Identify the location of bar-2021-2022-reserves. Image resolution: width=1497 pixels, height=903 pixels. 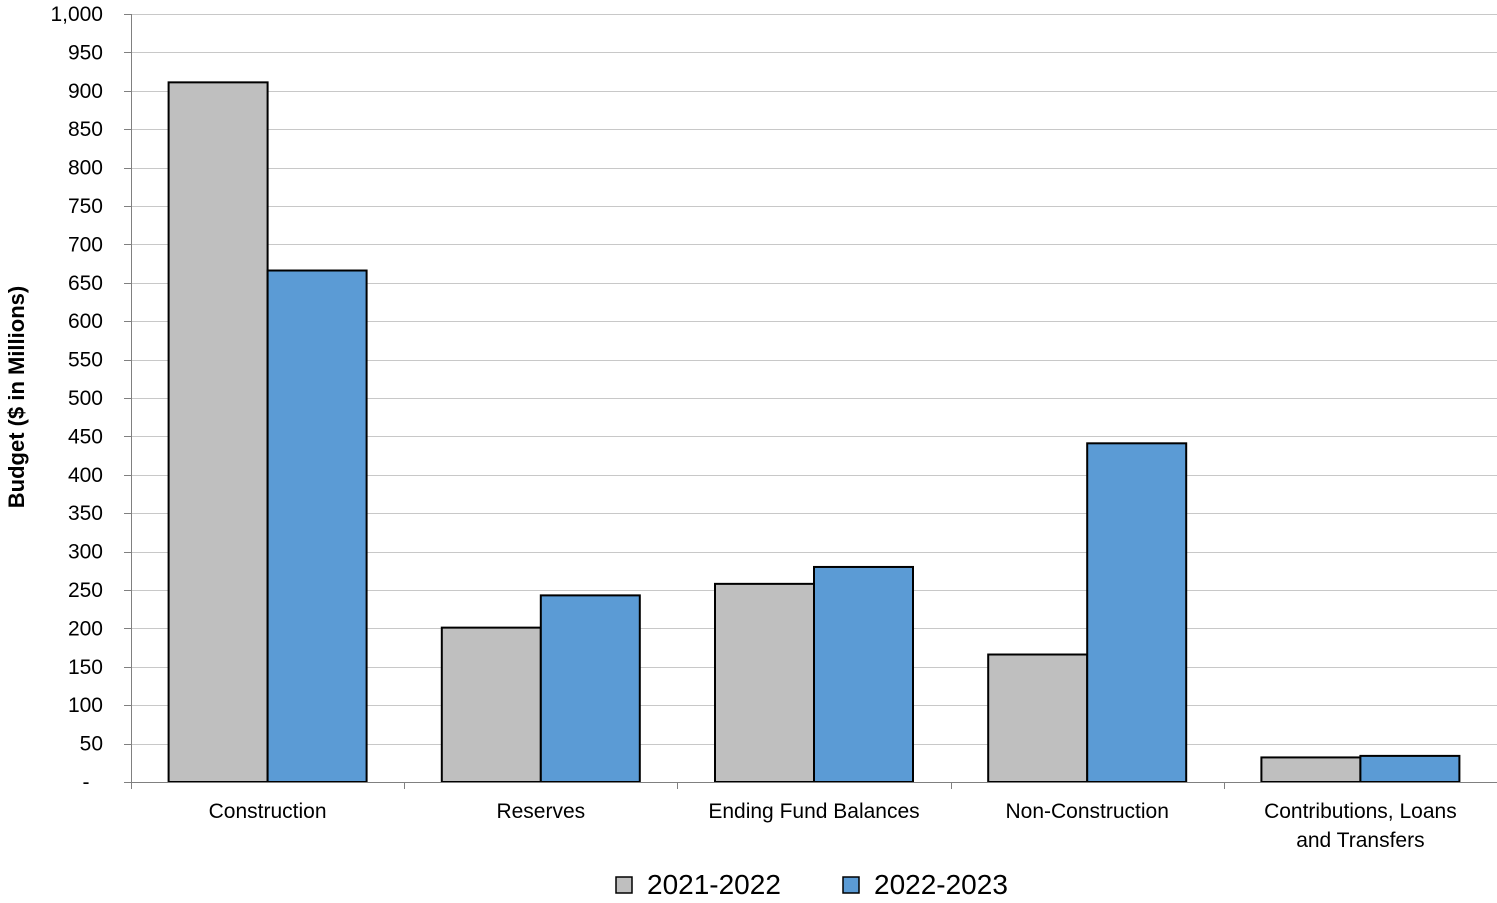
(491, 705).